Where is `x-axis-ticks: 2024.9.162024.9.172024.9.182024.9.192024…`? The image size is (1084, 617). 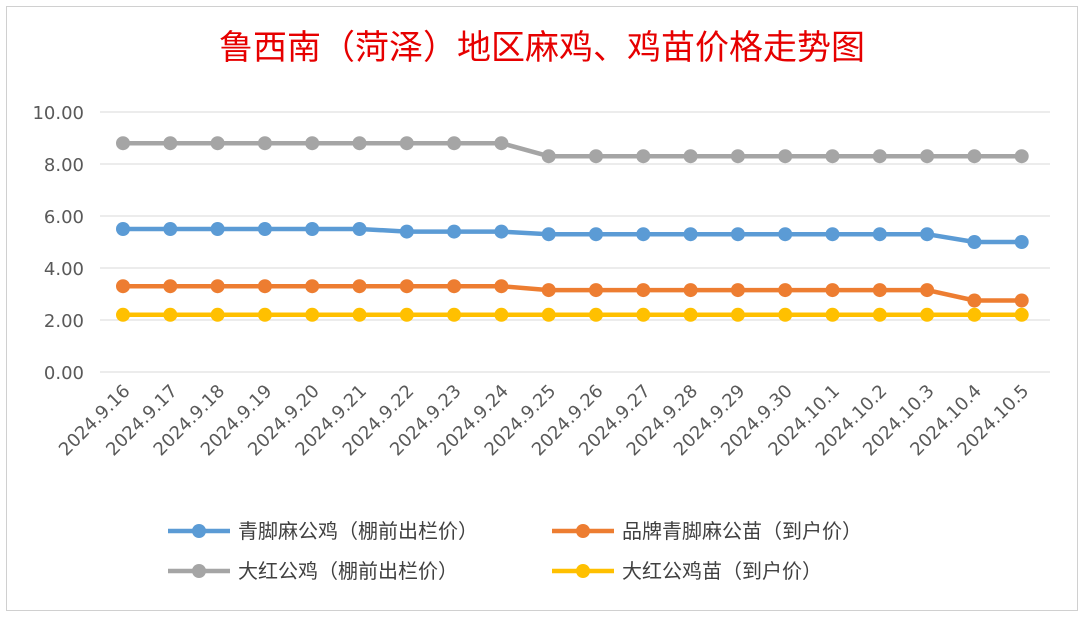
x-axis-ticks: 2024.9.162024.9.172024.9.182024.9.192024… is located at coordinates (544, 421).